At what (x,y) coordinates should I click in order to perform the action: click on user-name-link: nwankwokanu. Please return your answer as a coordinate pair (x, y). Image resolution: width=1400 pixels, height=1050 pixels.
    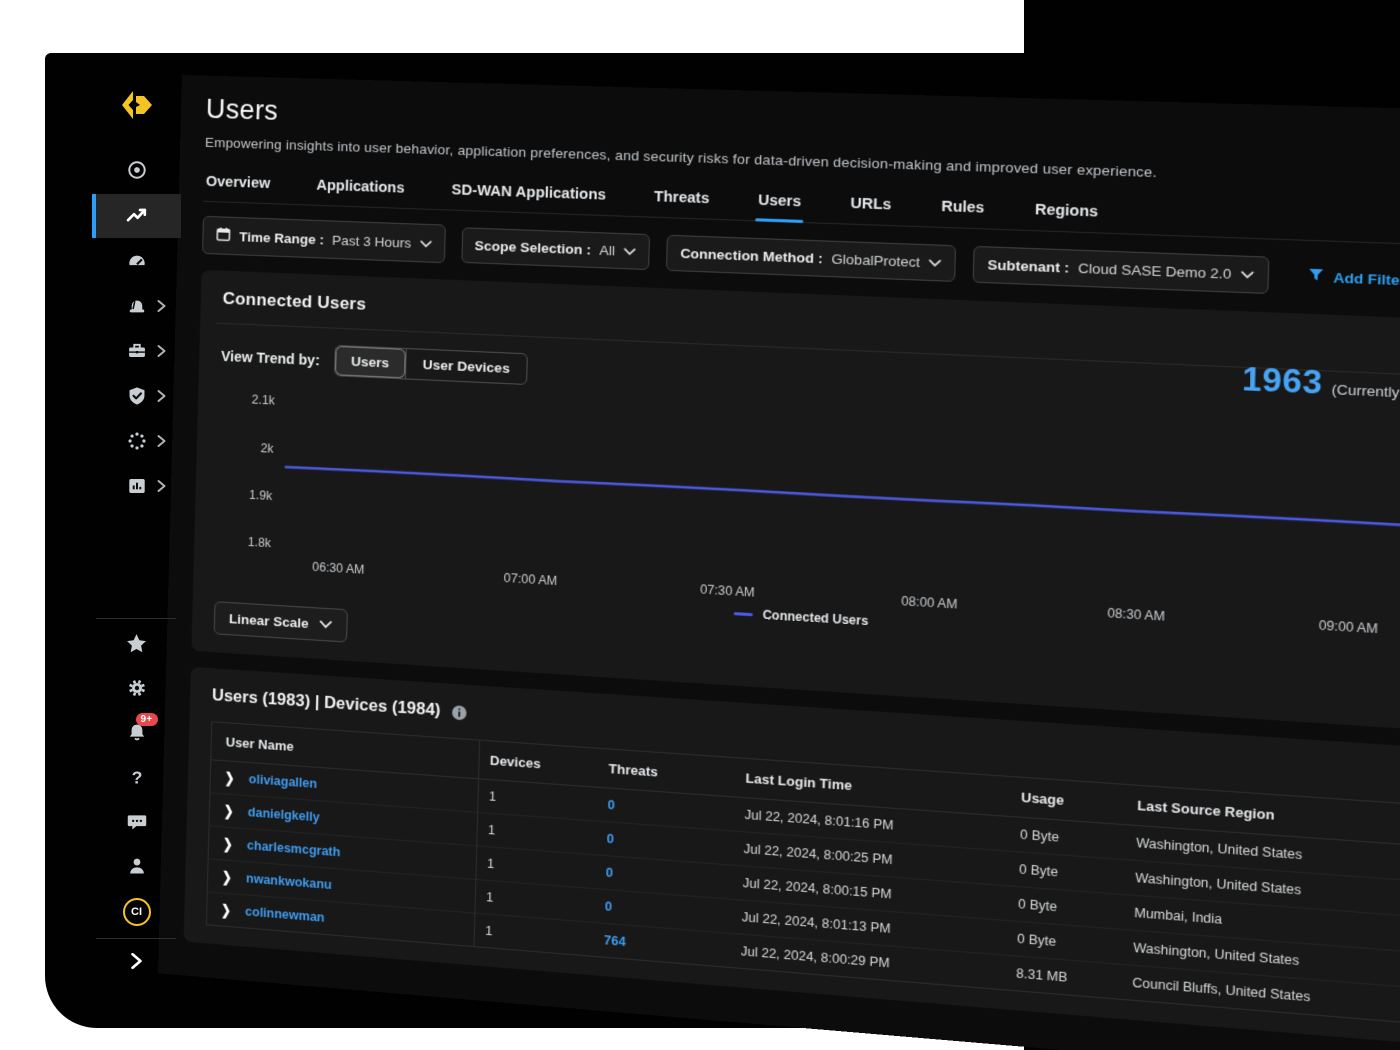
    Looking at the image, I should click on (289, 882).